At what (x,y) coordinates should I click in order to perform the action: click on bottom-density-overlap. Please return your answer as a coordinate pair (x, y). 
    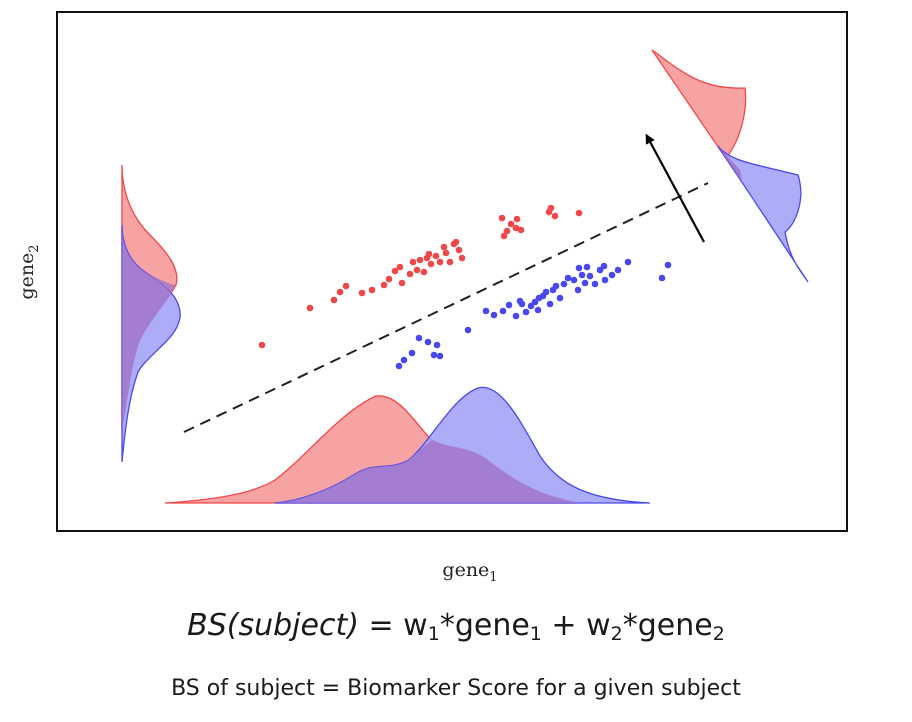
    Looking at the image, I should click on (427, 471).